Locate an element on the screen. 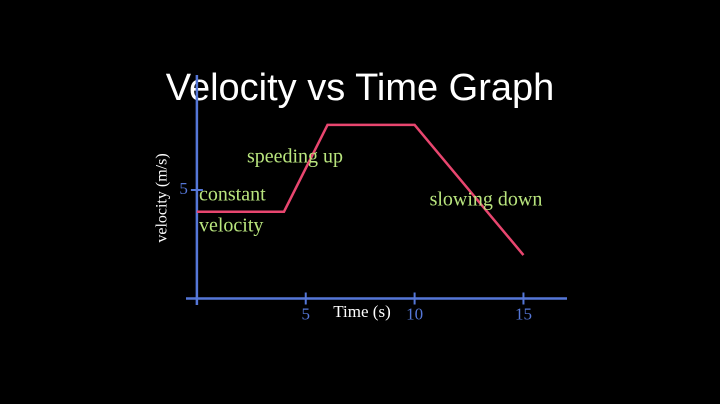 This screenshot has width=720, height=404. annotation: constant is located at coordinates (232, 195).